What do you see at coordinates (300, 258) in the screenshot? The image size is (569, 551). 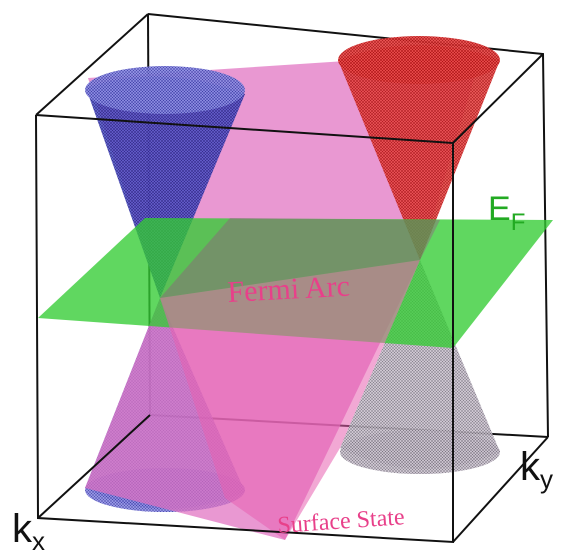 I see `fermi-arc-region` at bounding box center [300, 258].